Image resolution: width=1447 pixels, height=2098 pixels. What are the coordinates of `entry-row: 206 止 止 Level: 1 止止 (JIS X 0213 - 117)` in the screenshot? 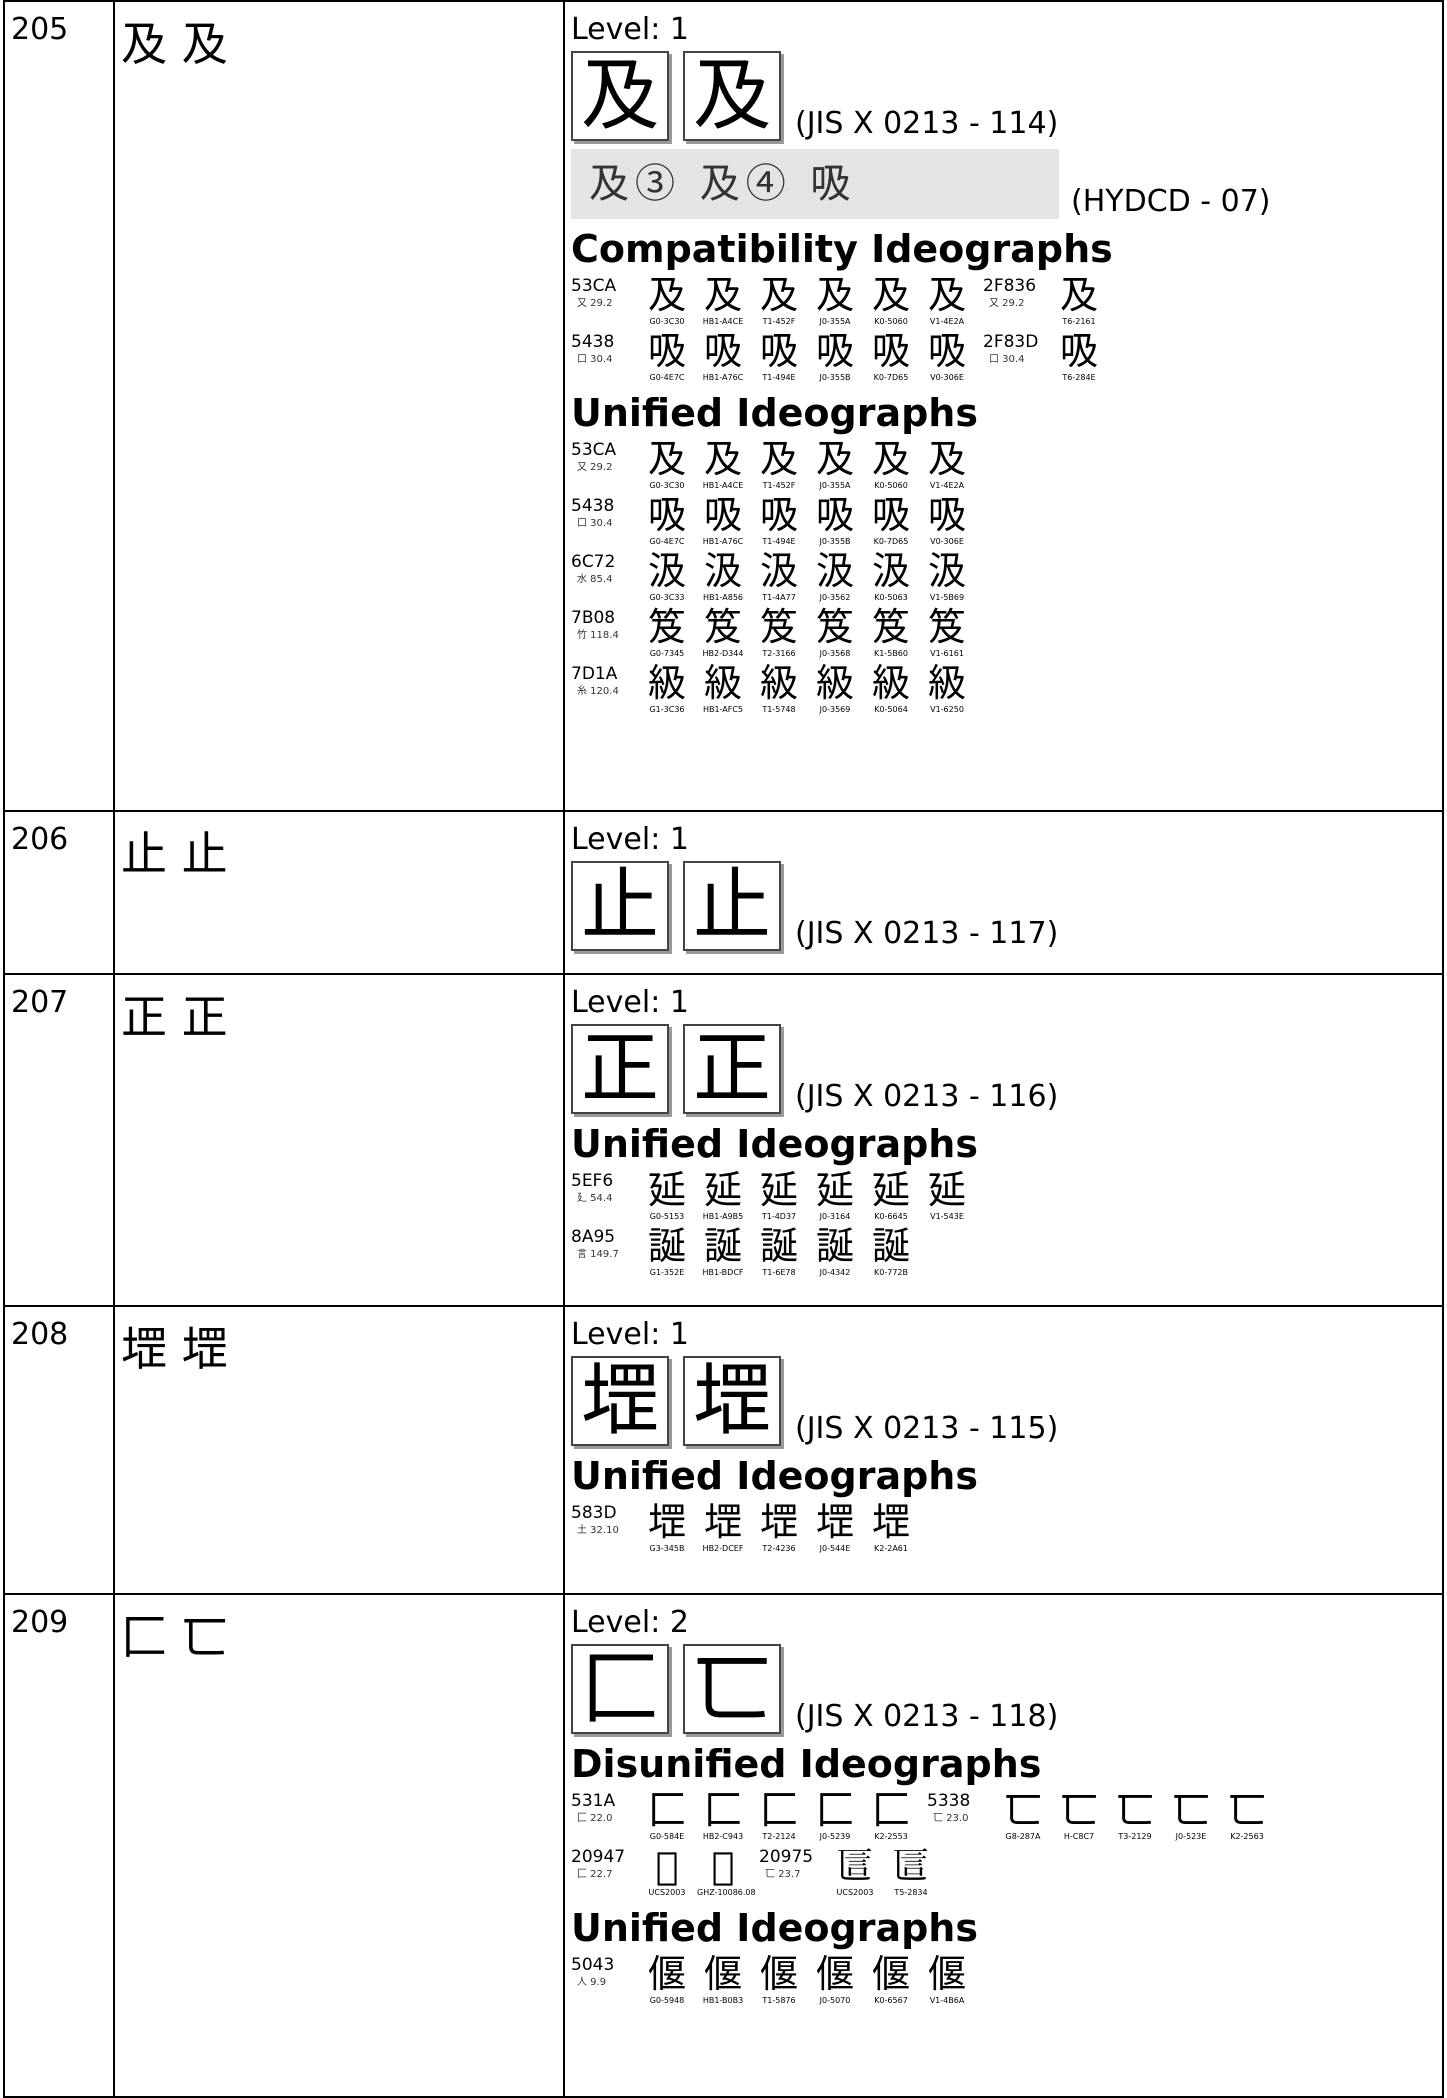 It's located at (723, 892).